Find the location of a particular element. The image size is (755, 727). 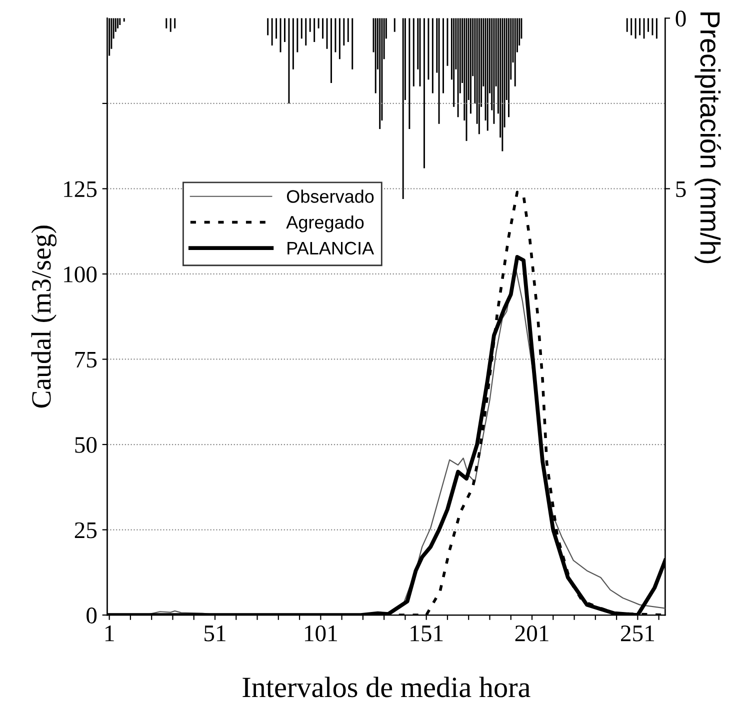

legend-label: Observado is located at coordinates (330, 196).